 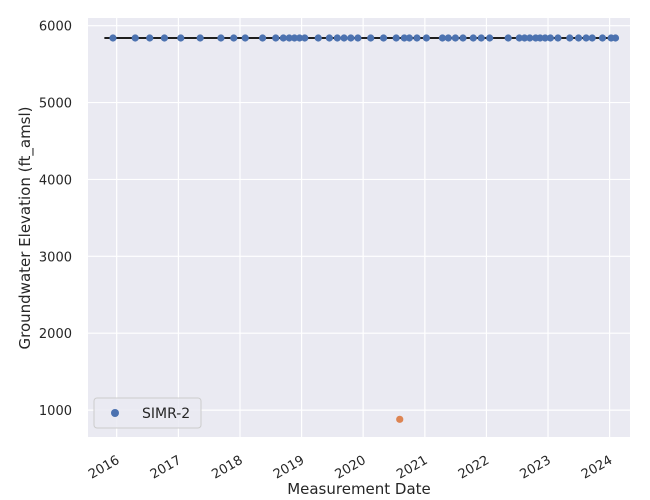 What do you see at coordinates (55, 219) in the screenshot?
I see `y-tick-labels: 1000 2000 3000 4000 5000 6000` at bounding box center [55, 219].